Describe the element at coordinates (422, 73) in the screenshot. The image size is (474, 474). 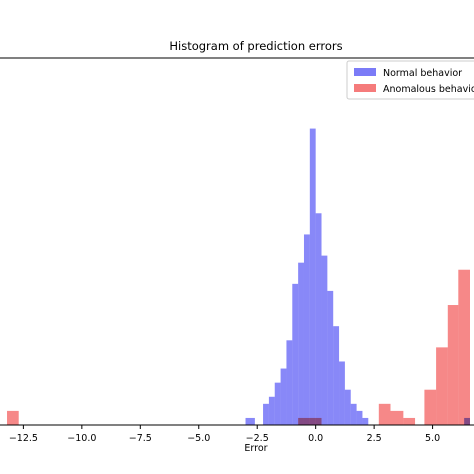
I see `legend-label-0: Normal behavior` at that location.